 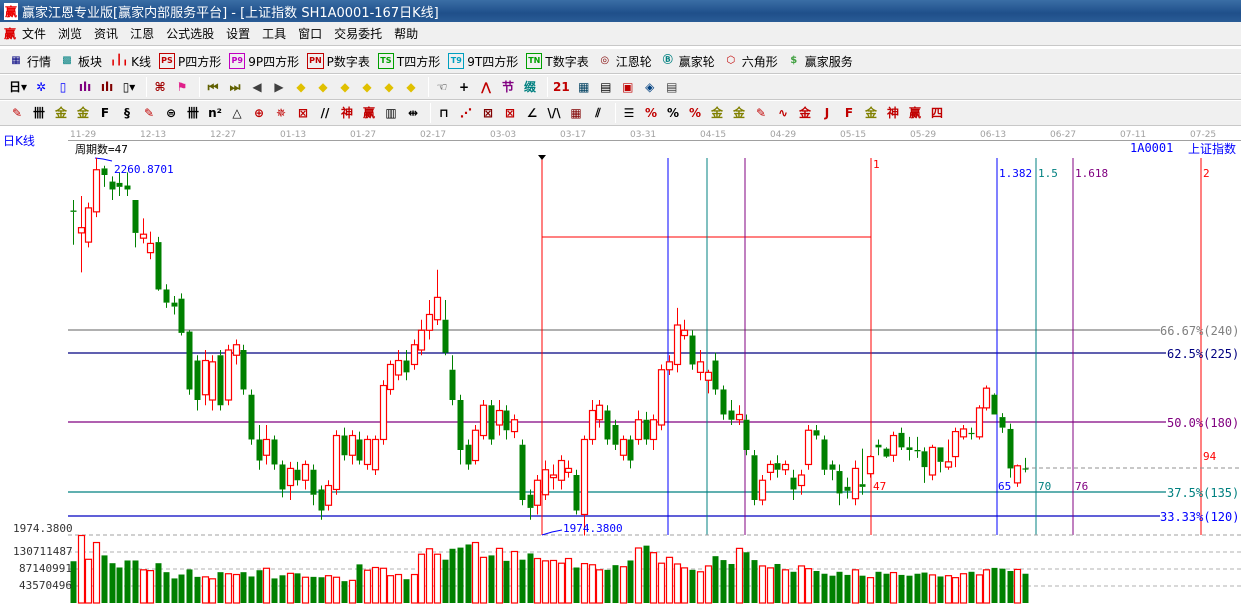 I want to click on bars3-button: ılı, so click(x=85, y=87).